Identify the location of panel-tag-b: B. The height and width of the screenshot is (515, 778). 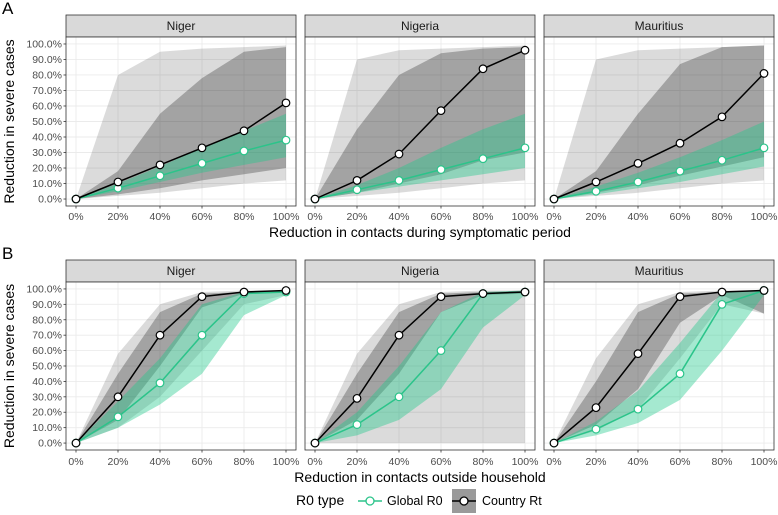
(7, 253).